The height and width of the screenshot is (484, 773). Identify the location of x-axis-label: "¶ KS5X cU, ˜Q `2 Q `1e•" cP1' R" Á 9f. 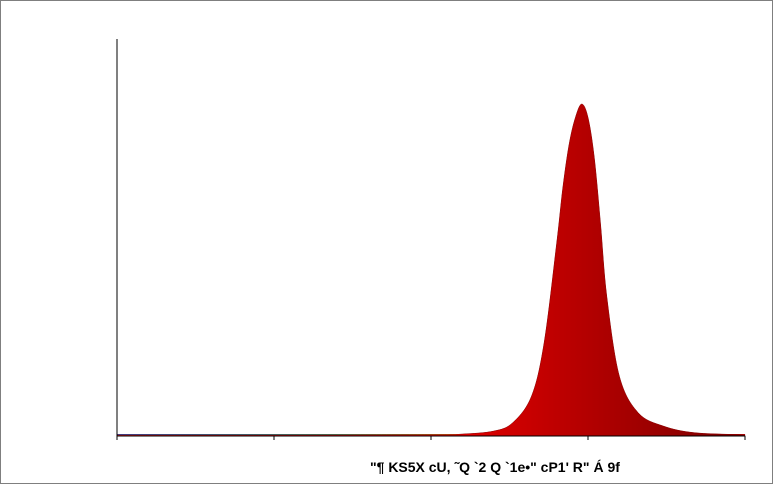
(495, 467).